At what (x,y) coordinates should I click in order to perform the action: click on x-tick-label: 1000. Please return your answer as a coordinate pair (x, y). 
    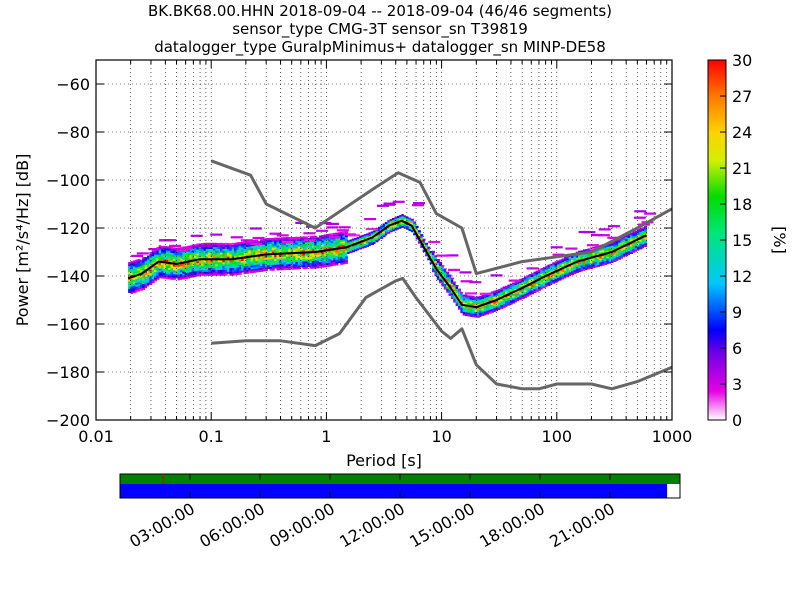
    Looking at the image, I should click on (672, 436).